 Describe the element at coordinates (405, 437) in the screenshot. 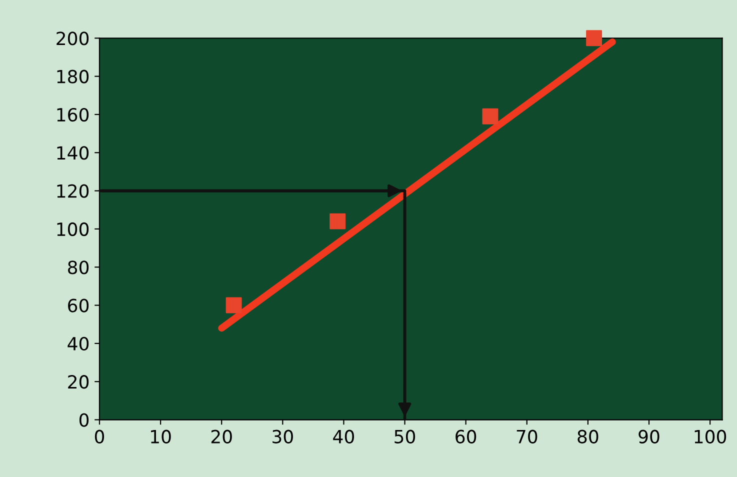

I see `x-tick-label: 50` at that location.